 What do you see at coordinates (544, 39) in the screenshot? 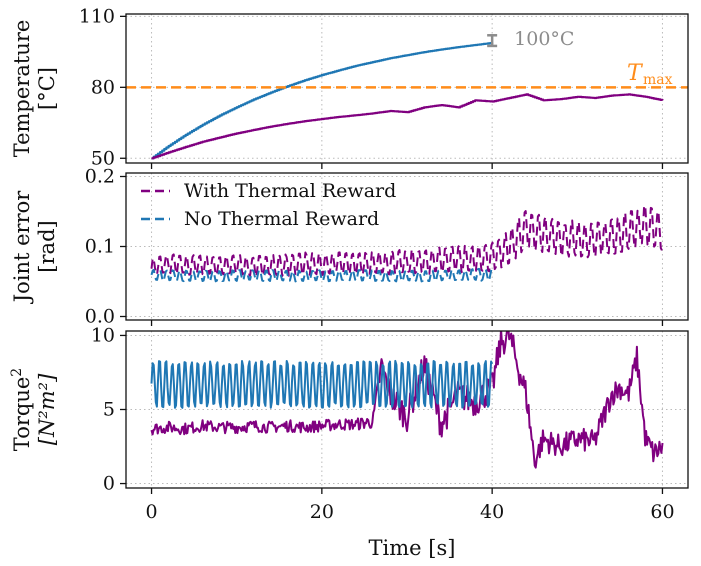
I see `error-bar-label: 100°C` at bounding box center [544, 39].